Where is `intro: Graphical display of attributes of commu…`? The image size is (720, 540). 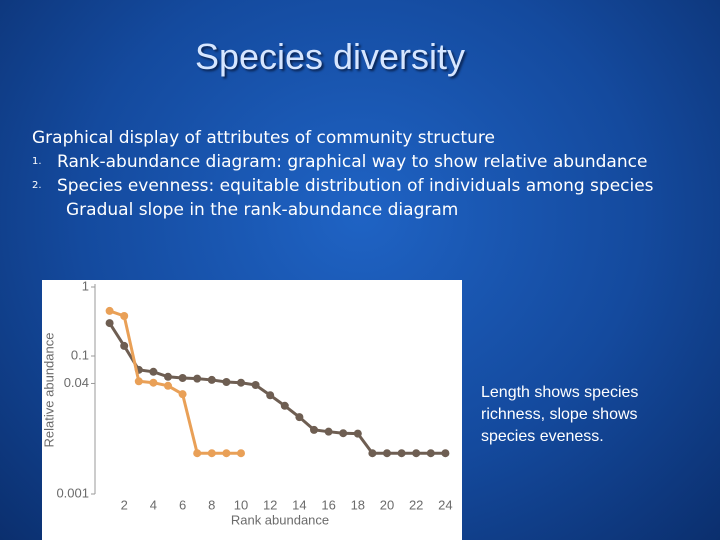
intro: Graphical display of attributes of commu… is located at coordinates (263, 138).